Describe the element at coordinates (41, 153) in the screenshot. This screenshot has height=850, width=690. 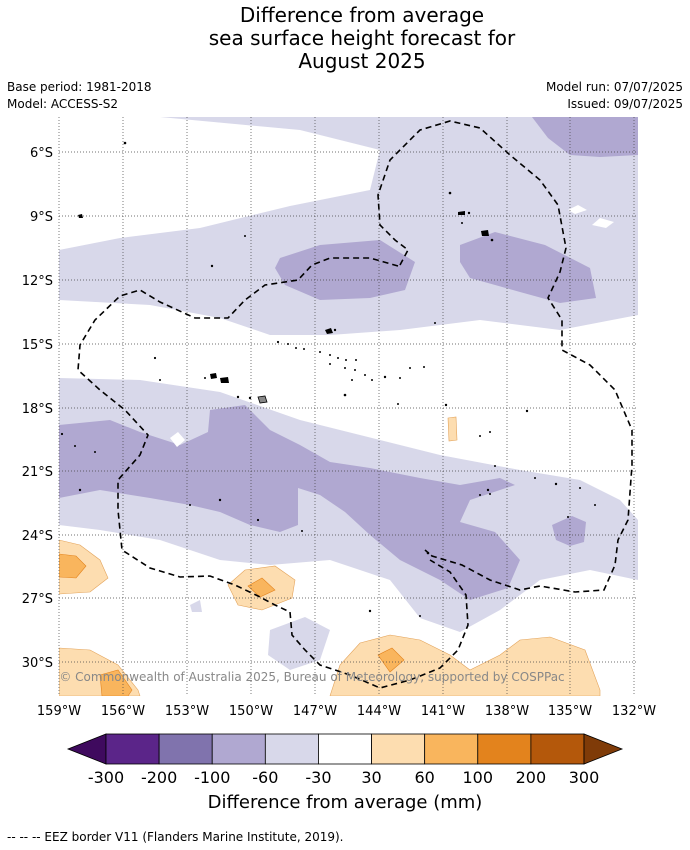
I see `lat-label: 6°S` at that location.